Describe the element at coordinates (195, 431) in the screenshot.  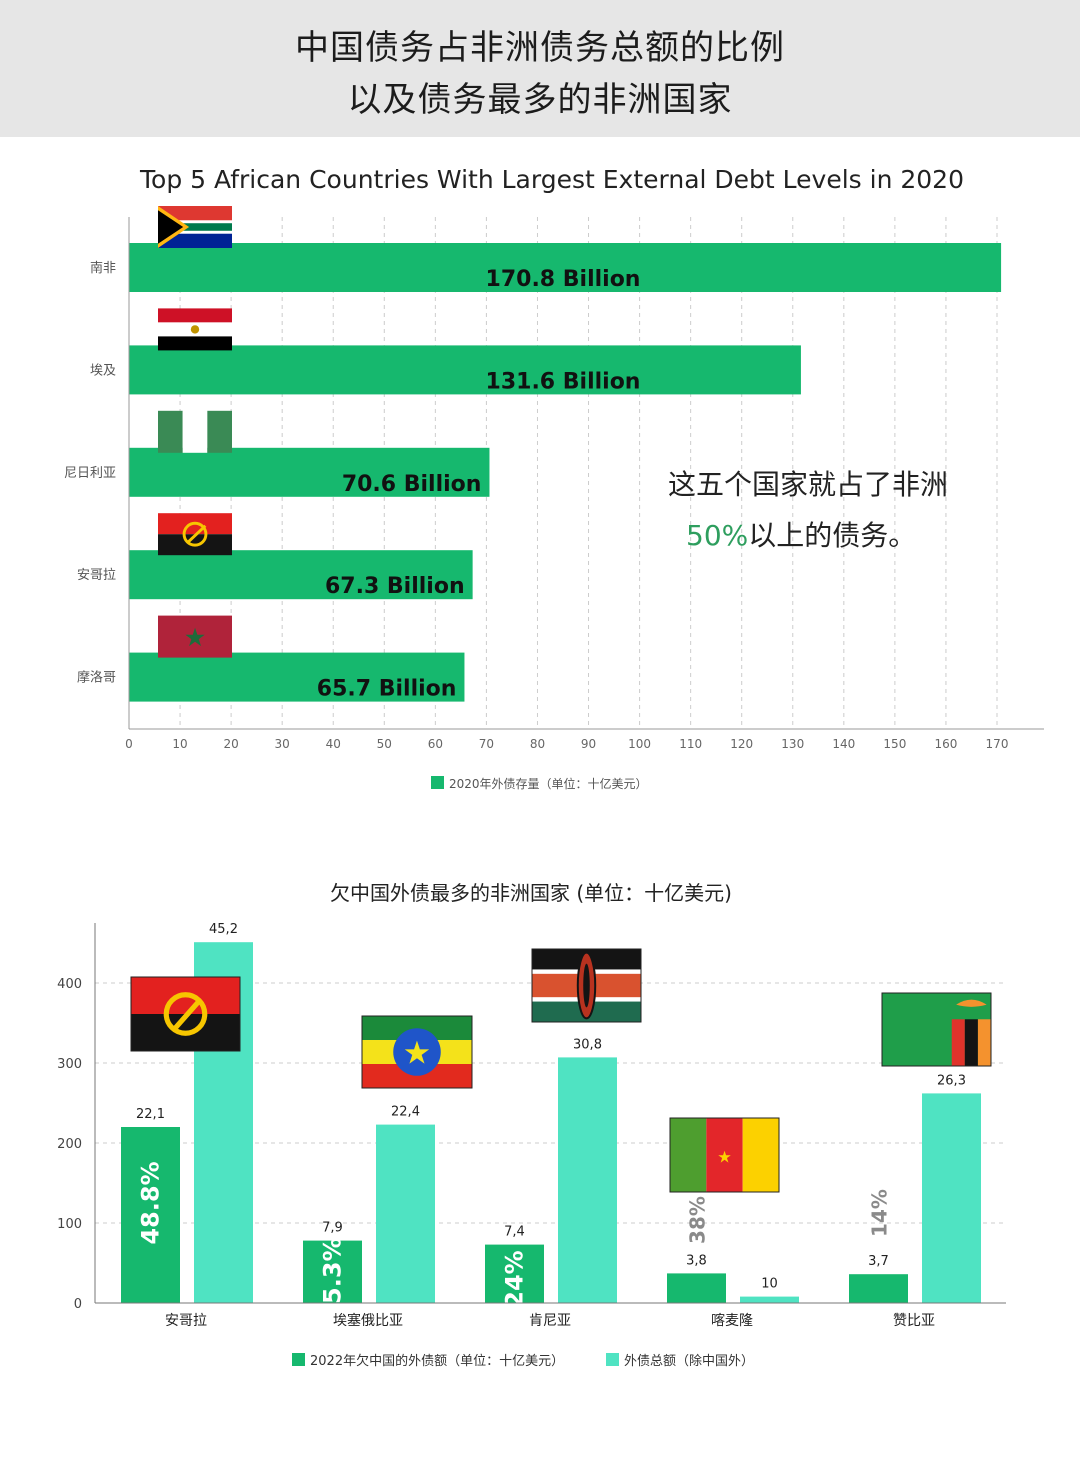
I see `nigeria-flag` at that location.